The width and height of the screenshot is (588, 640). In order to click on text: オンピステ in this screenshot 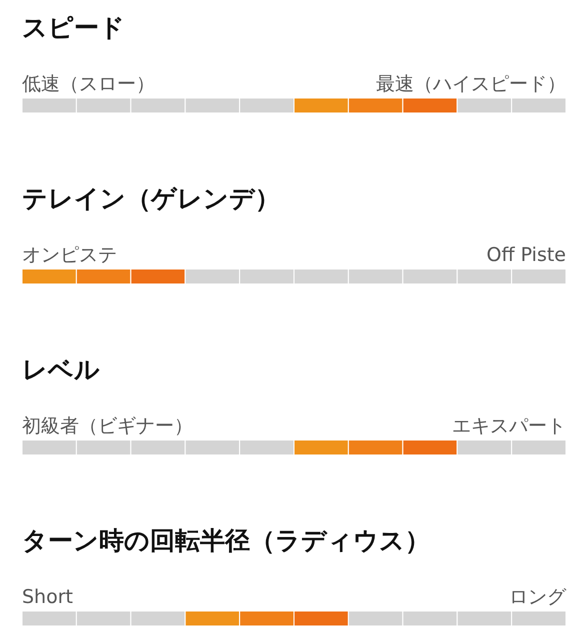, I will do `click(69, 255)`.